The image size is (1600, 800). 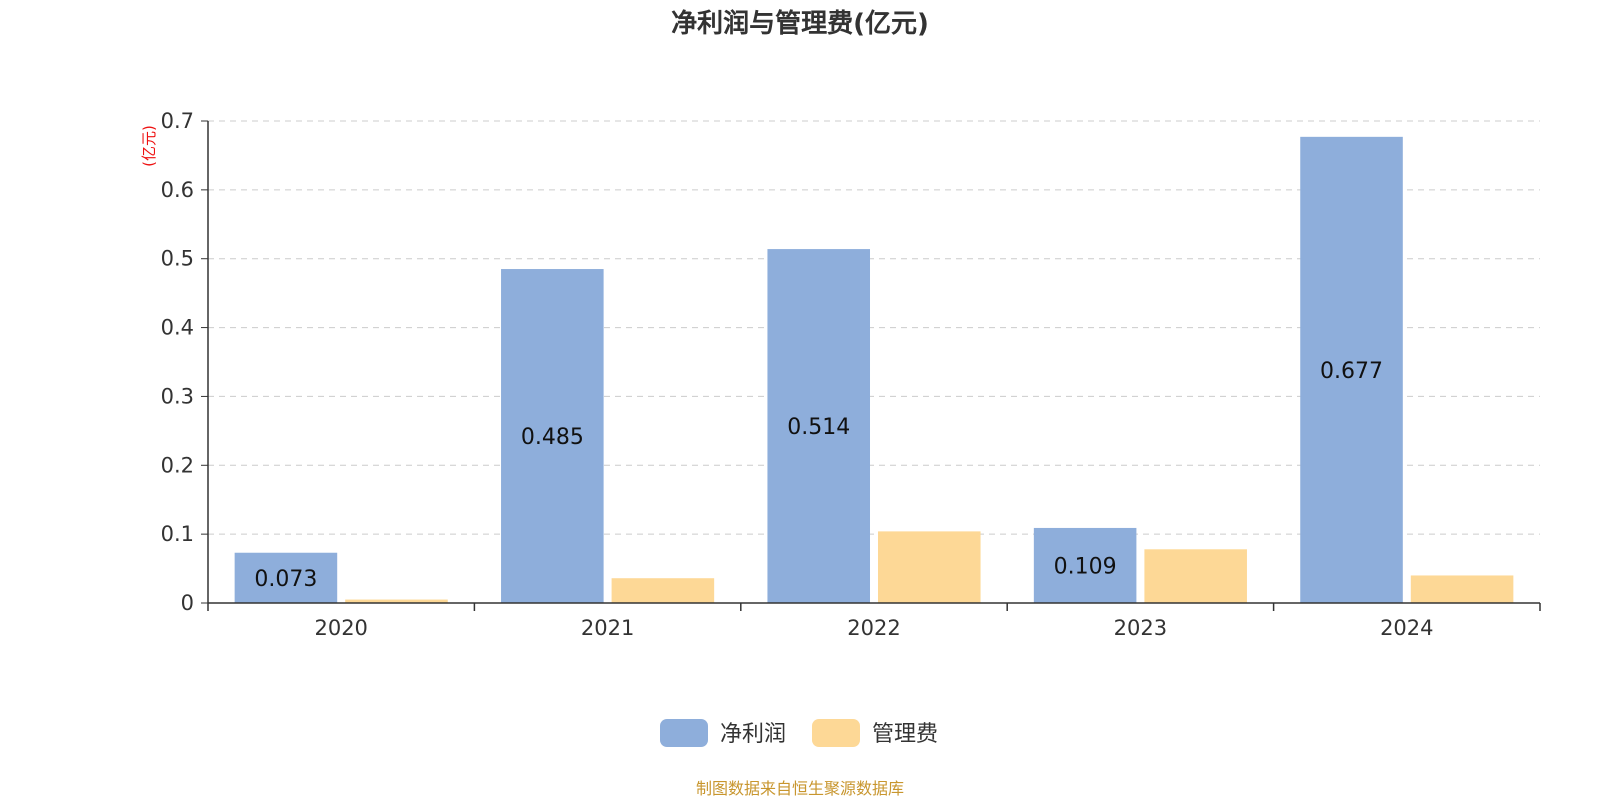 I want to click on x-tick-label: 2022, so click(x=873, y=628).